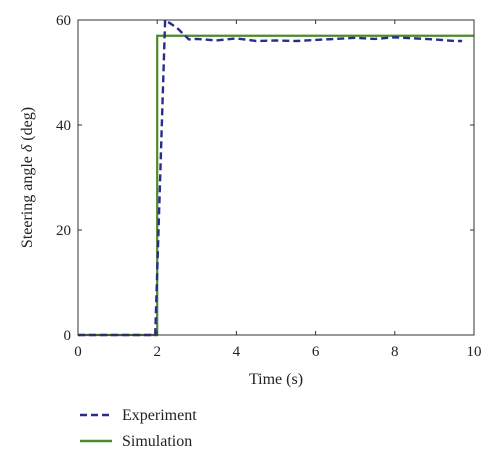 The image size is (500, 466). I want to click on y-tick-label: 40, so click(63, 126).